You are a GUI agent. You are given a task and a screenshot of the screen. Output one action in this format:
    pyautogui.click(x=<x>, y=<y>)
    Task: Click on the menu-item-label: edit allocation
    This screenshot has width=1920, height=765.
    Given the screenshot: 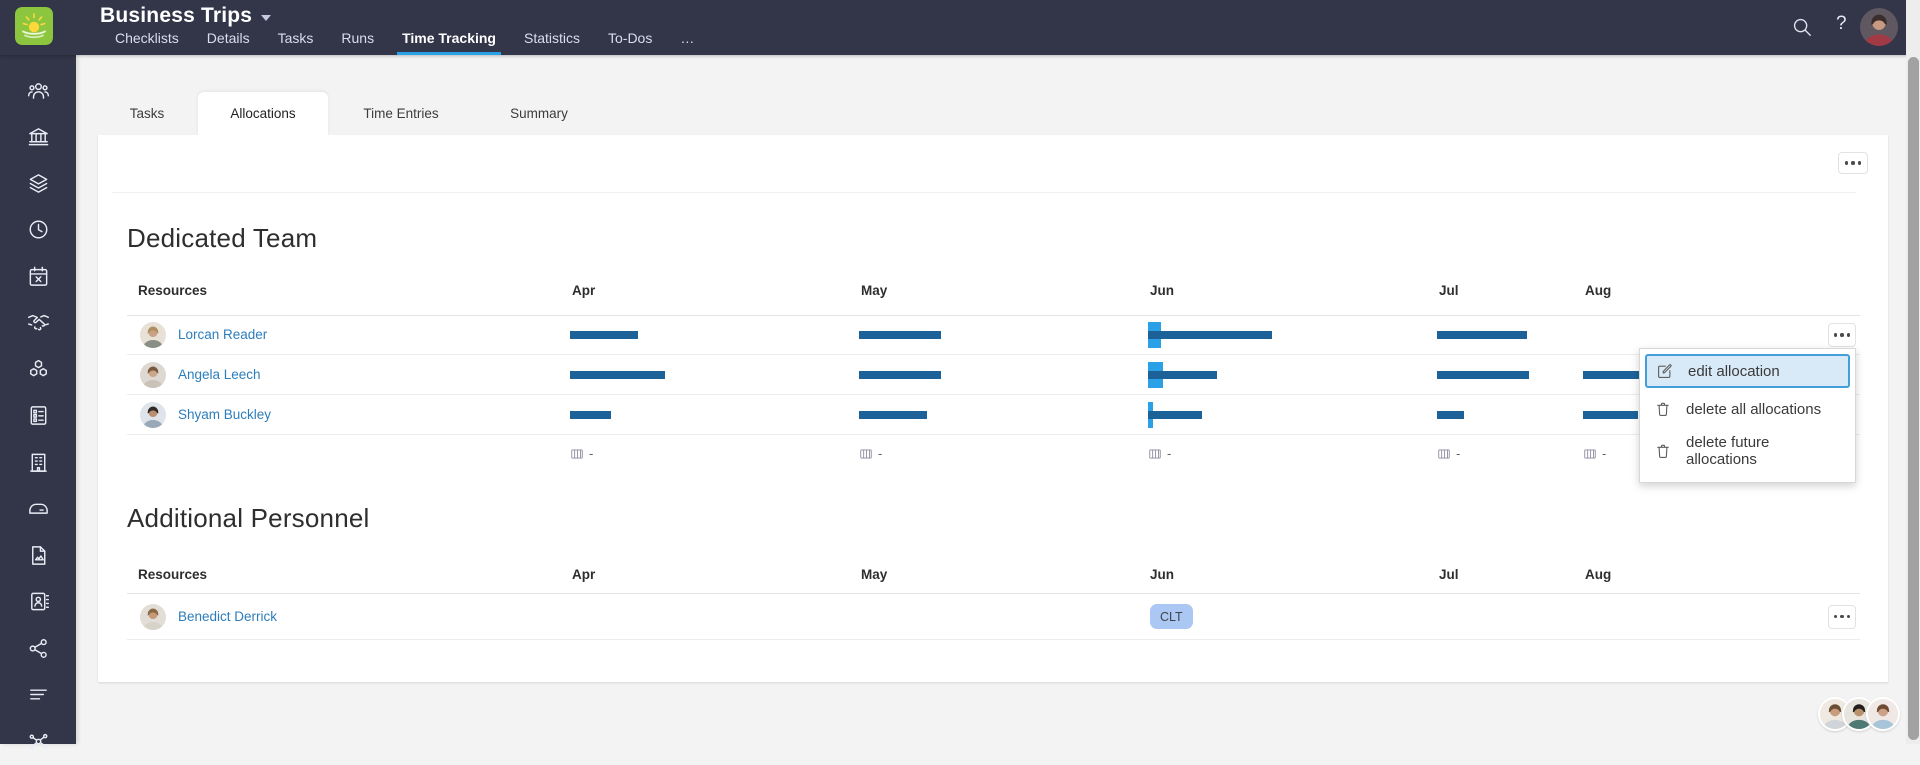 What is the action you would take?
    pyautogui.click(x=1734, y=371)
    